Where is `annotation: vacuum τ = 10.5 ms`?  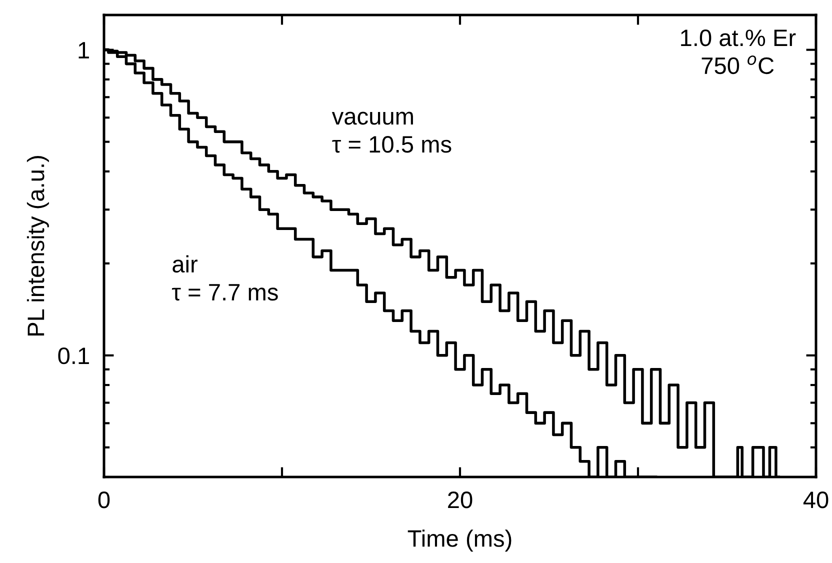
annotation: vacuum τ = 10.5 ms is located at coordinates (392, 132).